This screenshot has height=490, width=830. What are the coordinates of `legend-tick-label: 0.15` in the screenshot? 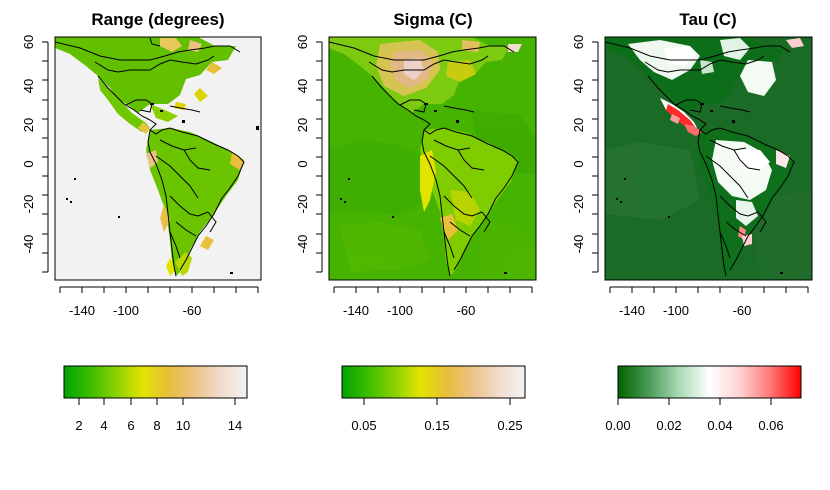 It's located at (436, 425).